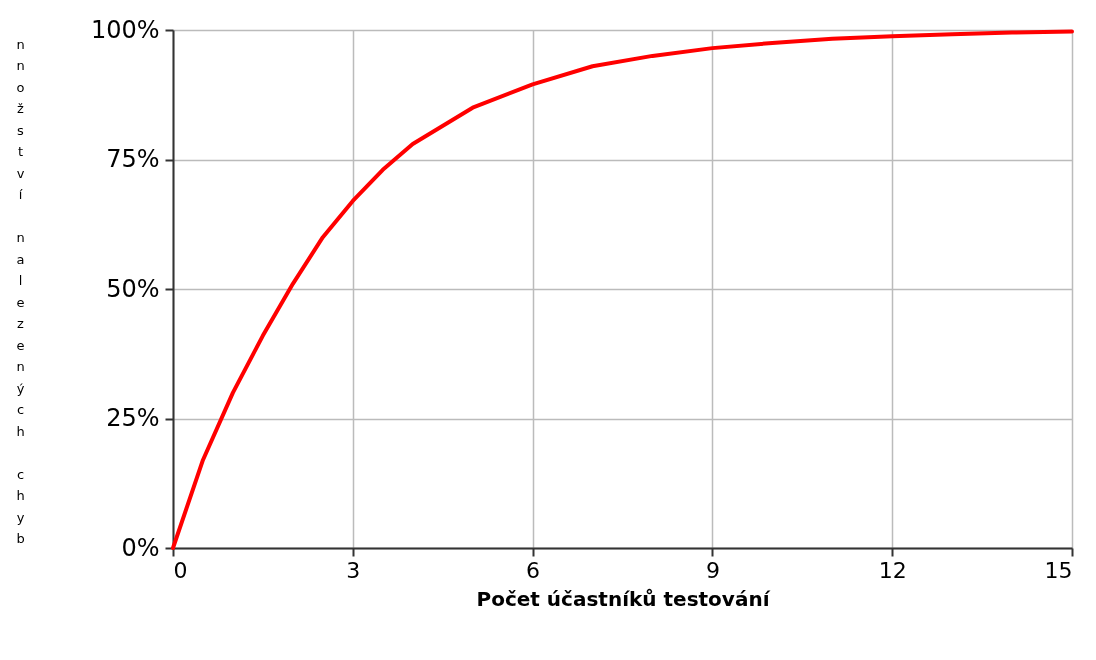  Describe the element at coordinates (133, 159) in the screenshot. I see `y-tick-label: 75%` at that location.